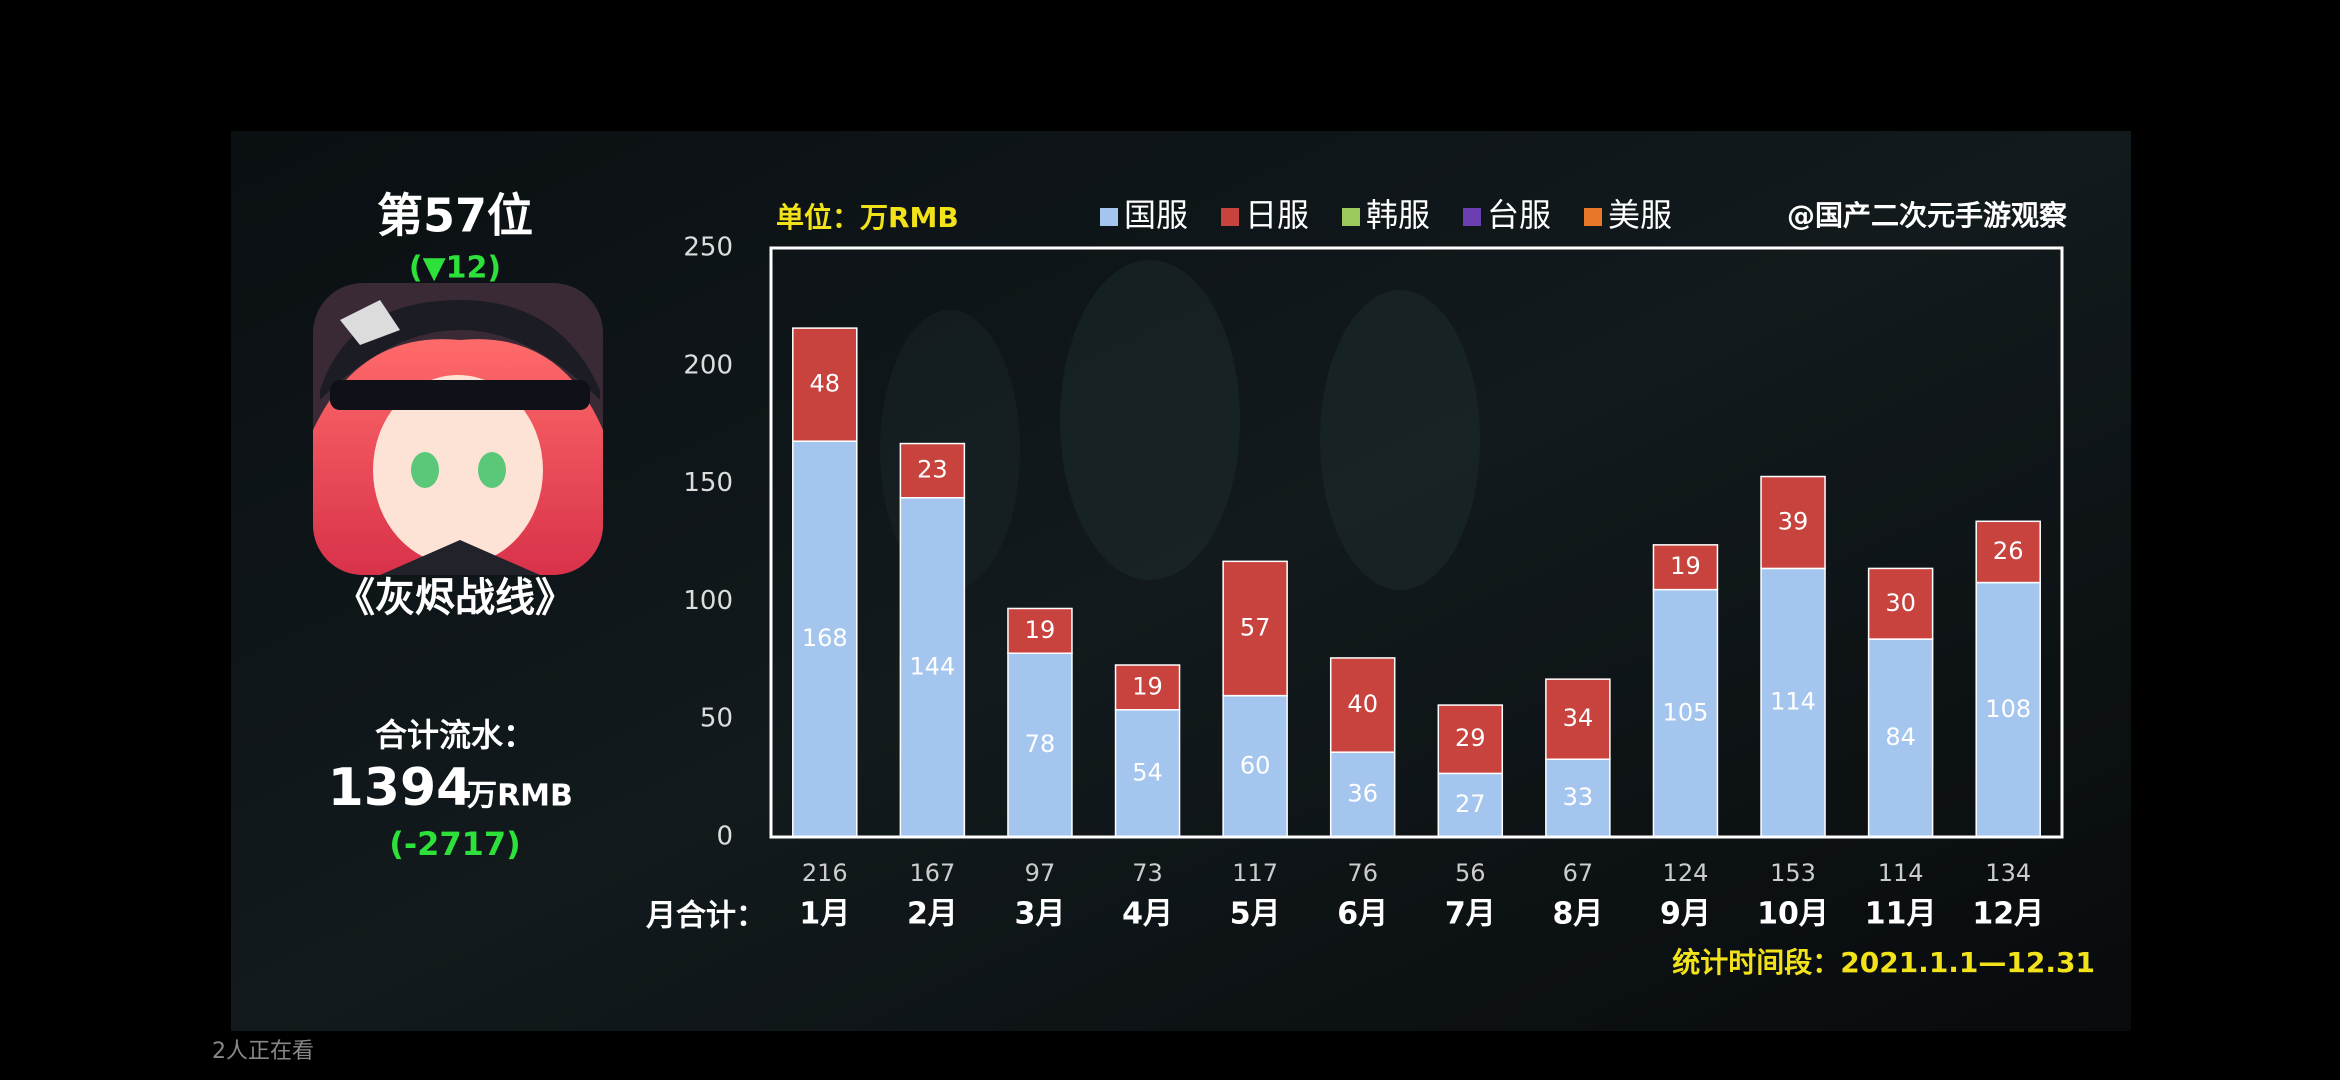  I want to click on x-tick-label: 5月, so click(1255, 914).